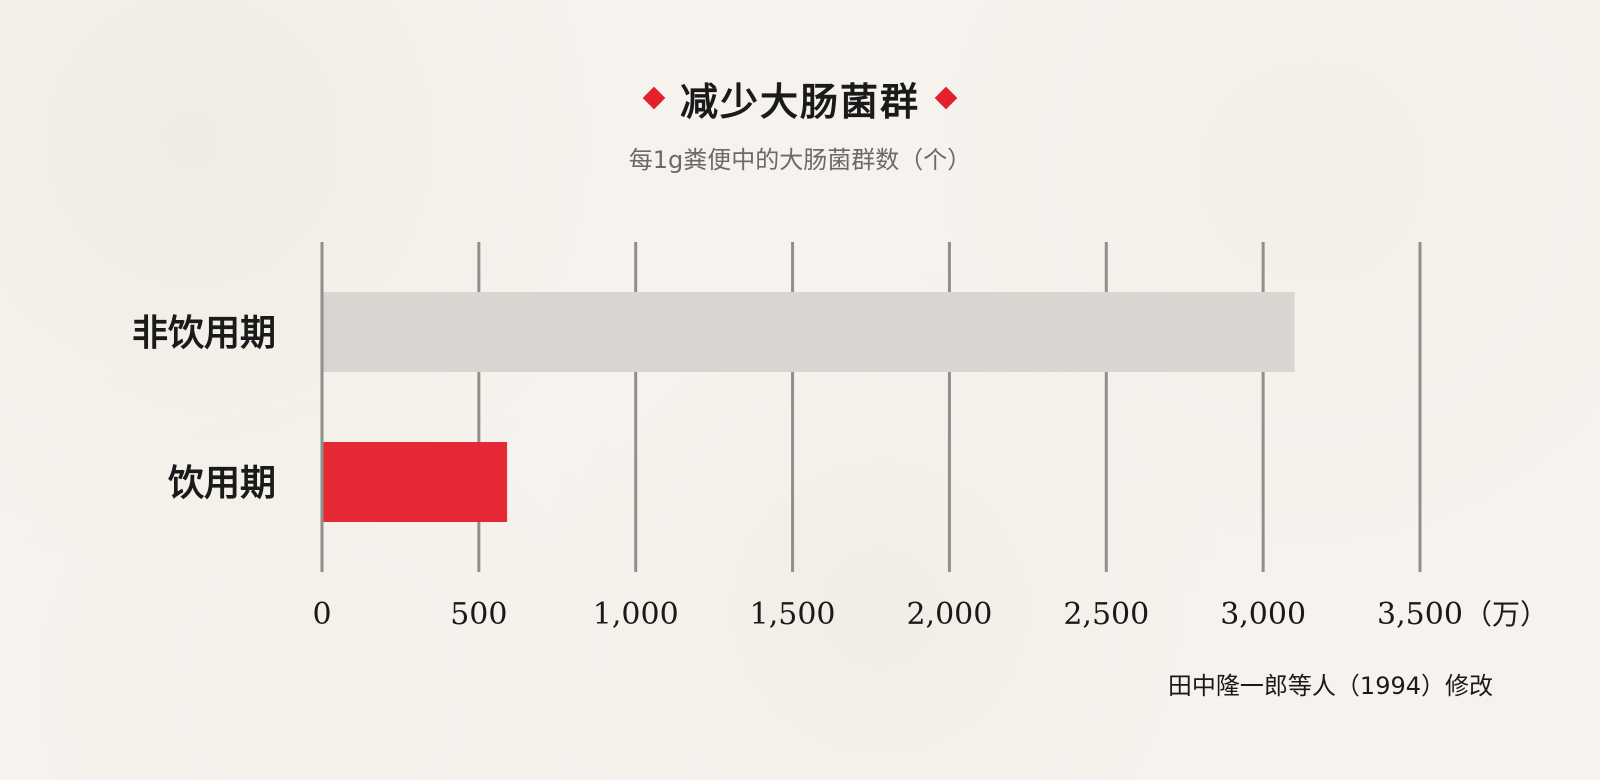  I want to click on x-tick-label: 1,500, so click(793, 614).